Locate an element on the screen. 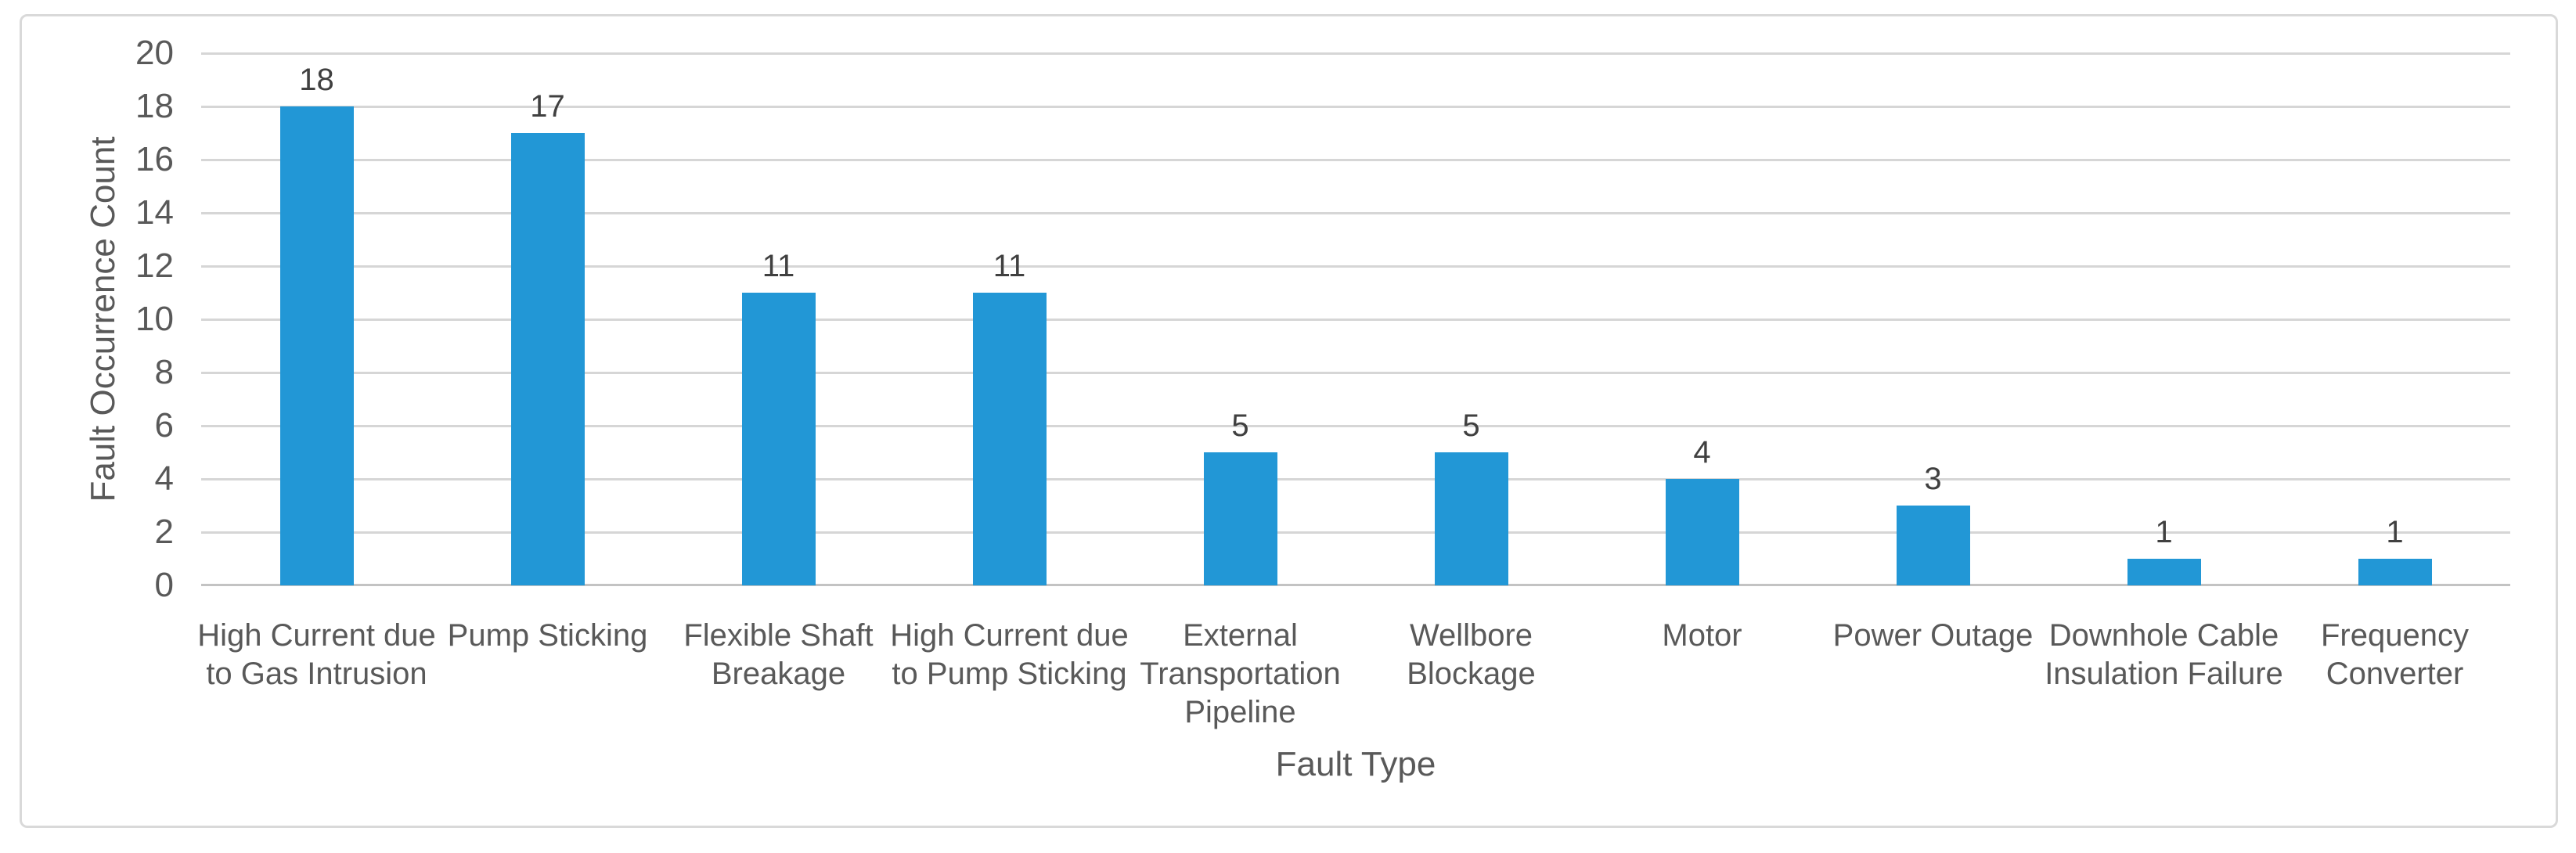 The width and height of the screenshot is (2576, 853). category-label: Pump Sticking is located at coordinates (547, 636).